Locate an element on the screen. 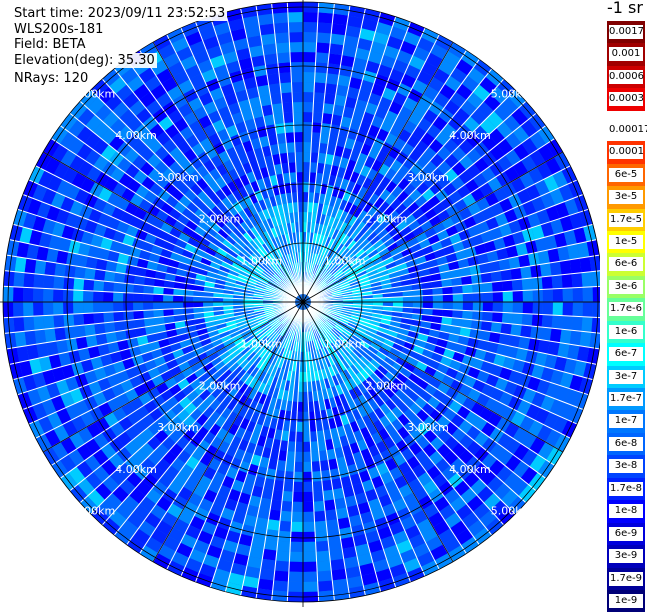 The image size is (647, 612). colorbar-level: 1e-8 is located at coordinates (626, 511).